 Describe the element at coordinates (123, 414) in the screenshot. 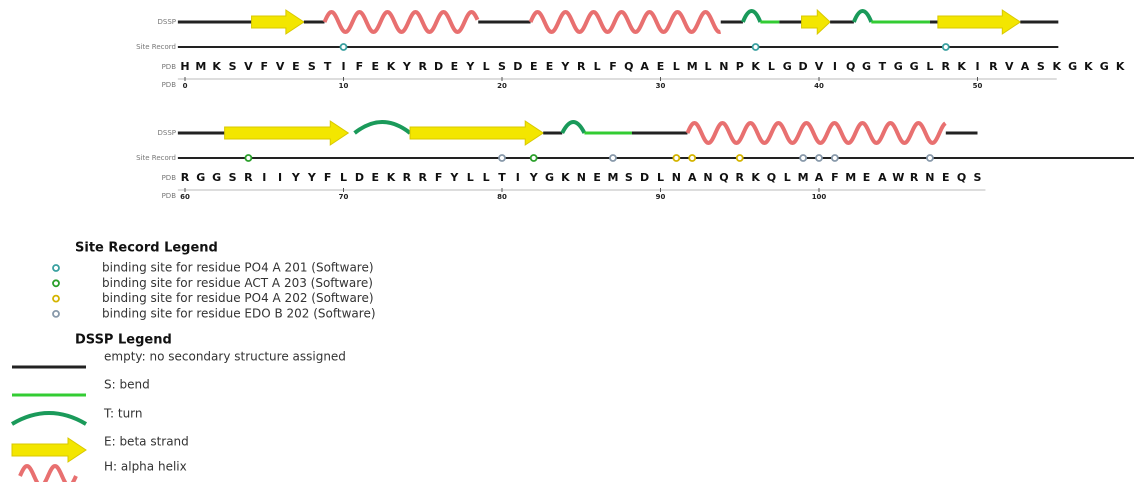

I see `legend-item: T: turn` at that location.